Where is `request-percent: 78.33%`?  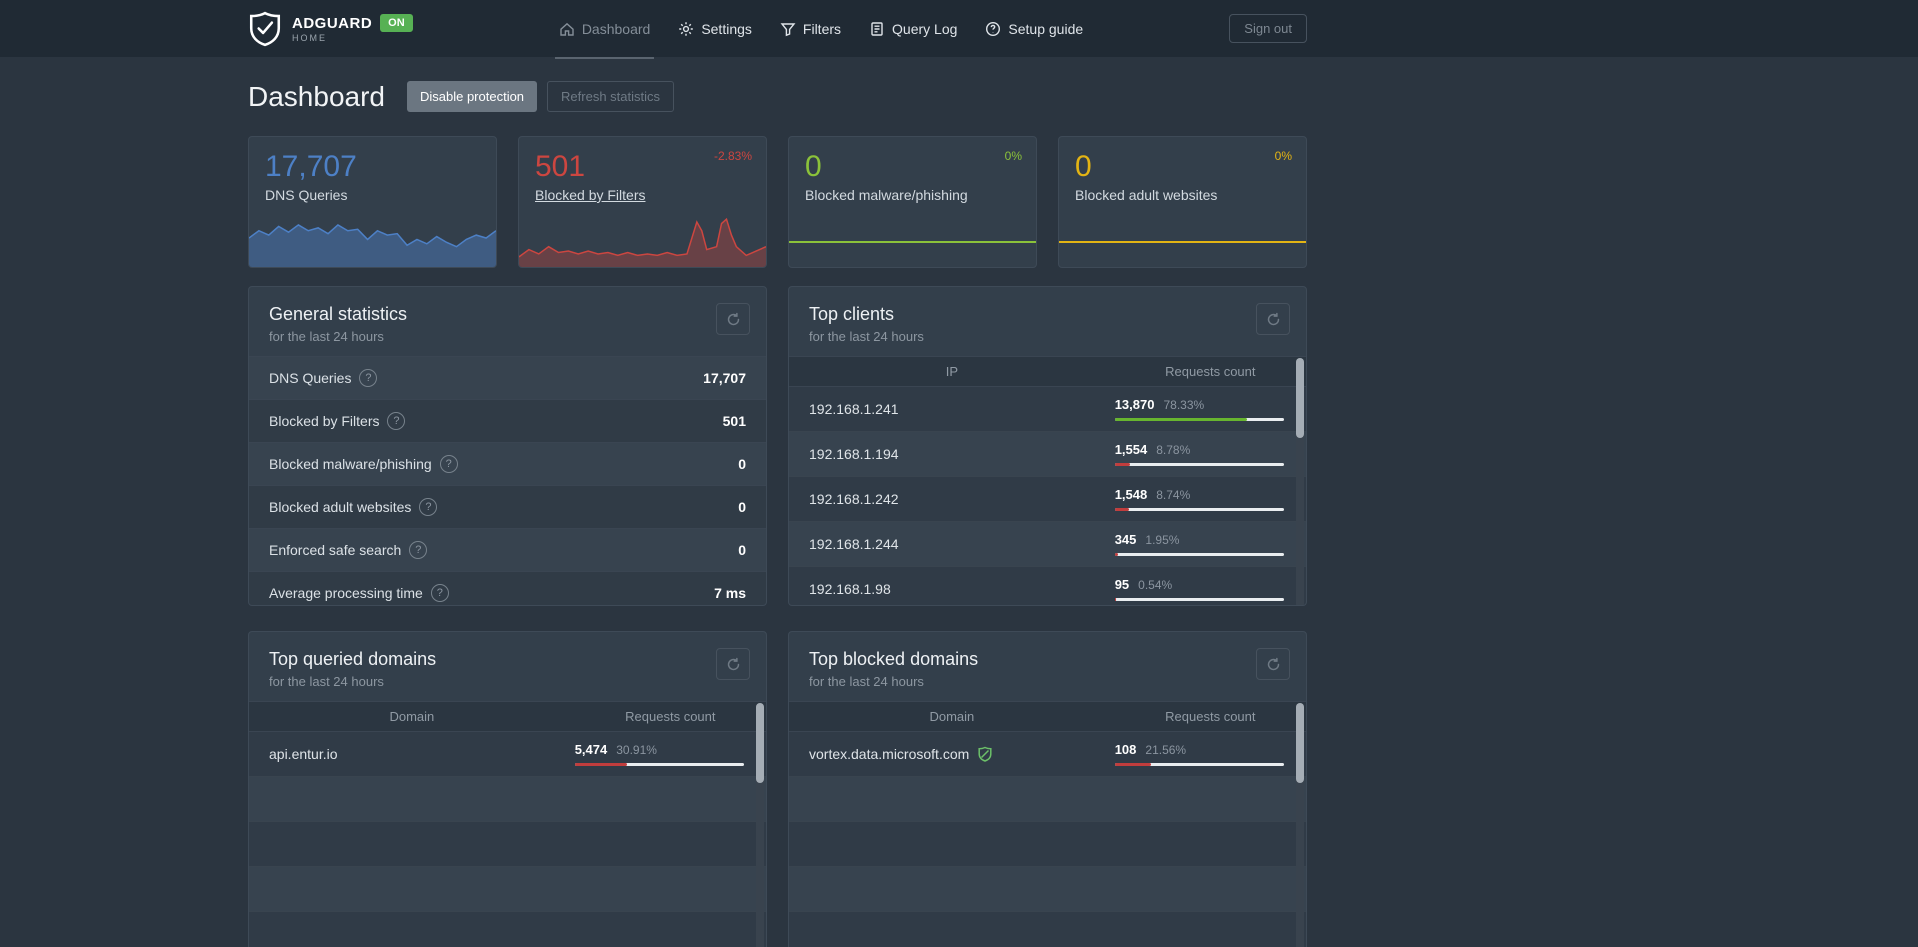
request-percent: 78.33% is located at coordinates (1184, 405).